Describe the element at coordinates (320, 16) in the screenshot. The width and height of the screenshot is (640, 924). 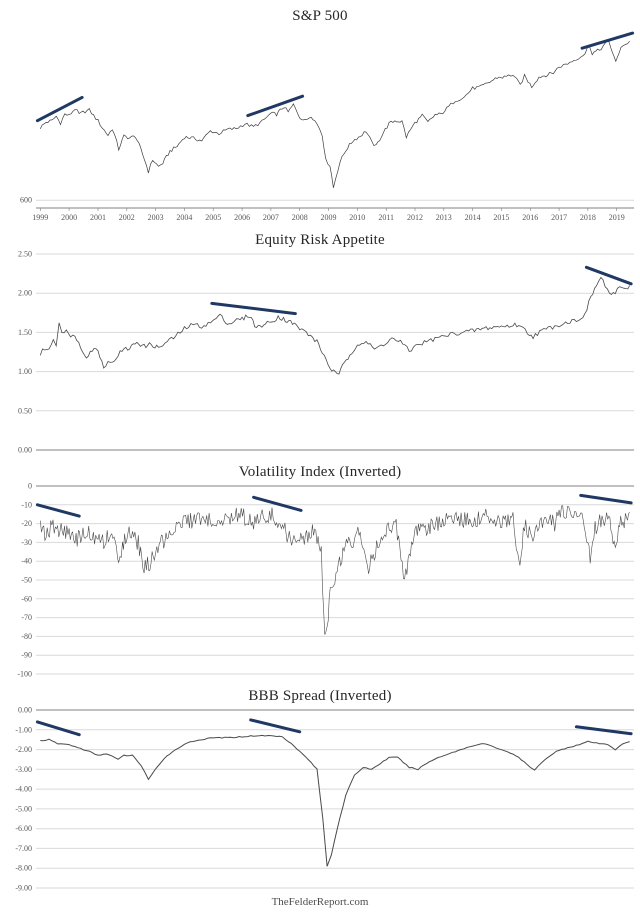
I see `chart-title-sp500: S&P 500` at that location.